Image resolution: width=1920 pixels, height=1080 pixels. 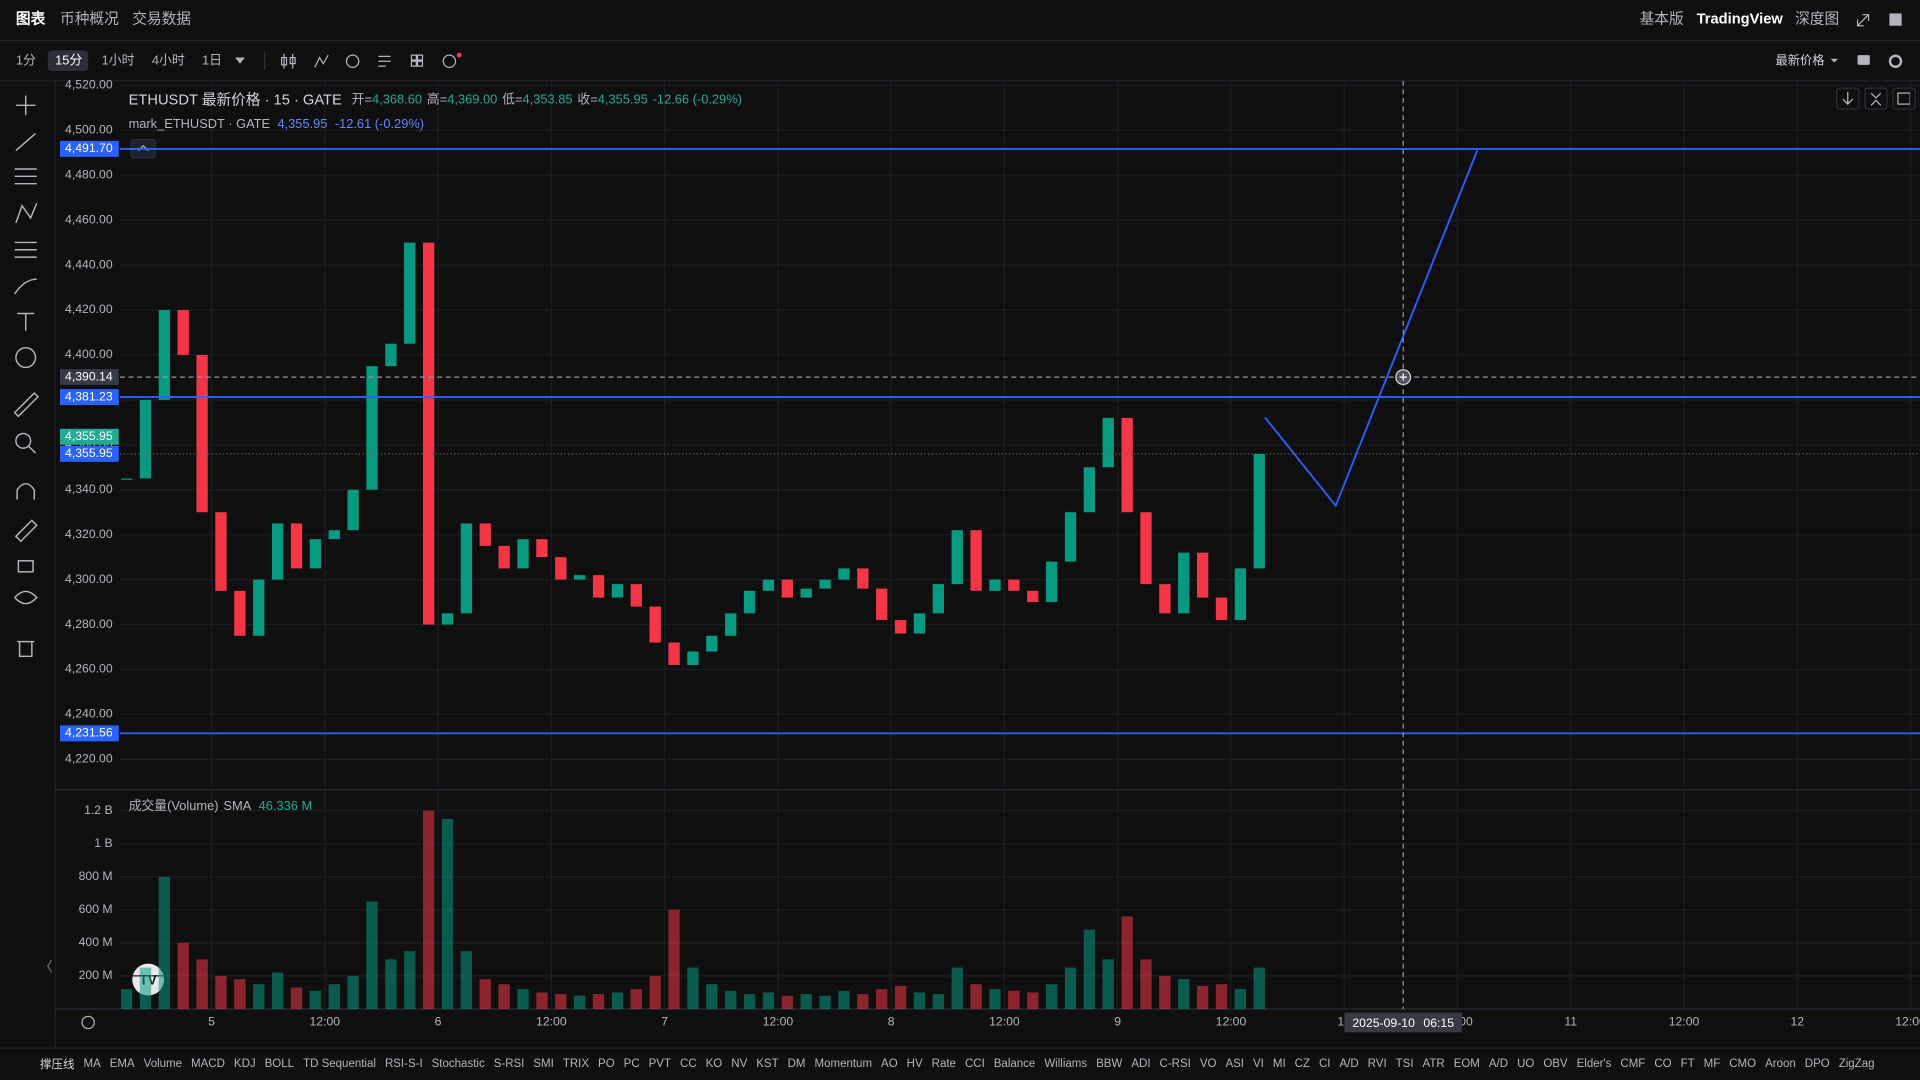 What do you see at coordinates (1526, 1064) in the screenshot?
I see `indicator: UO` at bounding box center [1526, 1064].